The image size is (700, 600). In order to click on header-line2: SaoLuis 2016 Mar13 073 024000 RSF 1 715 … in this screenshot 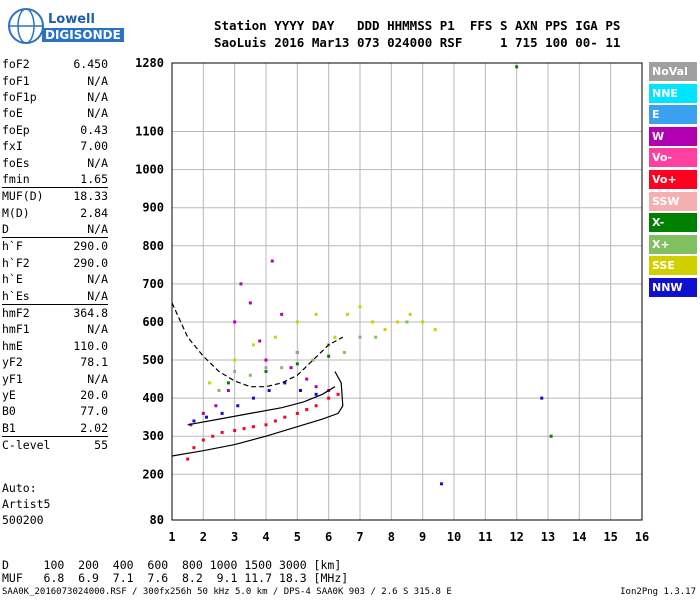, I will do `click(417, 42)`.